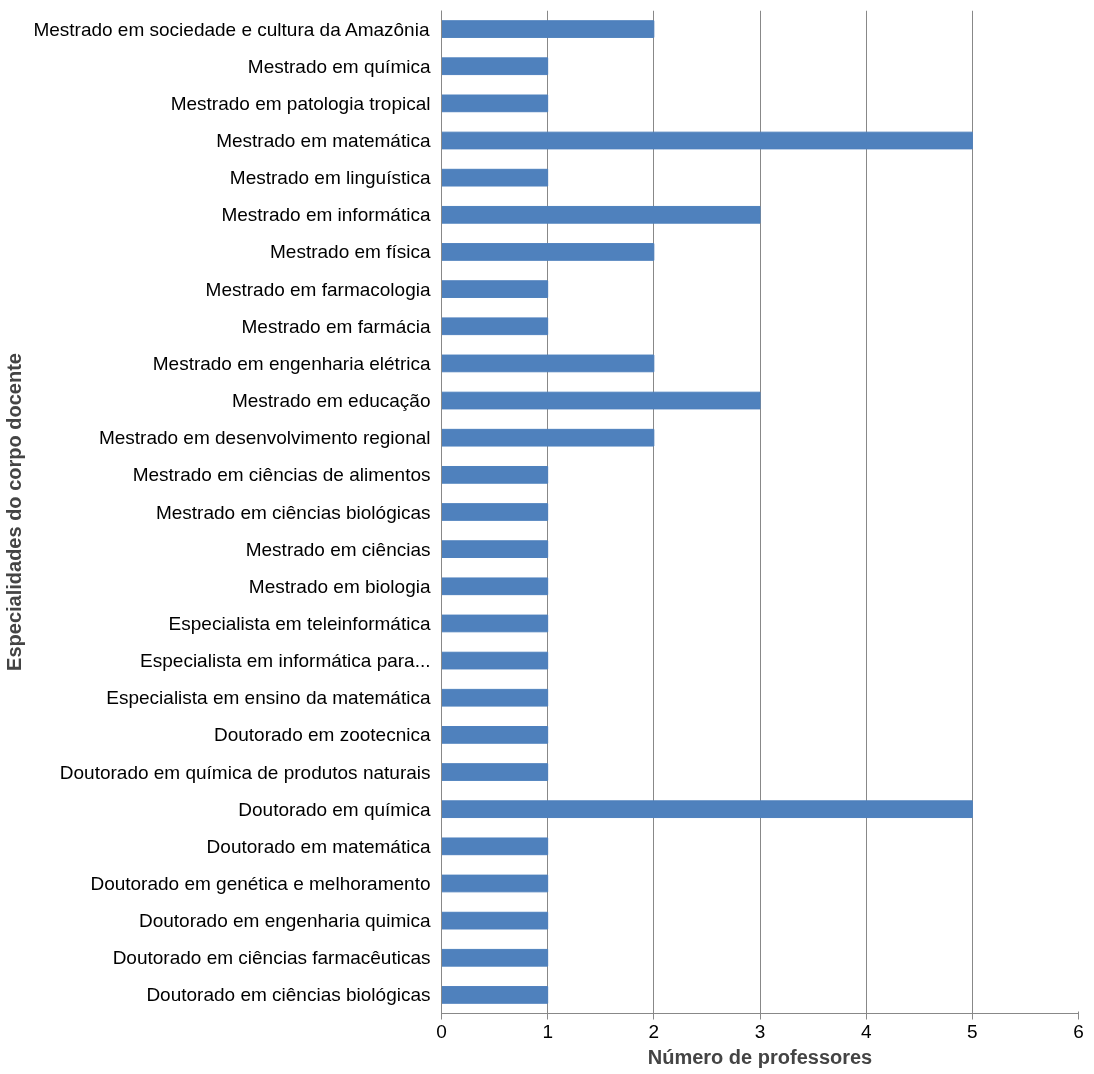 The height and width of the screenshot is (1074, 1094). What do you see at coordinates (264, 438) in the screenshot?
I see `y-tick-label: Mestrado em desenvolvimento regional` at bounding box center [264, 438].